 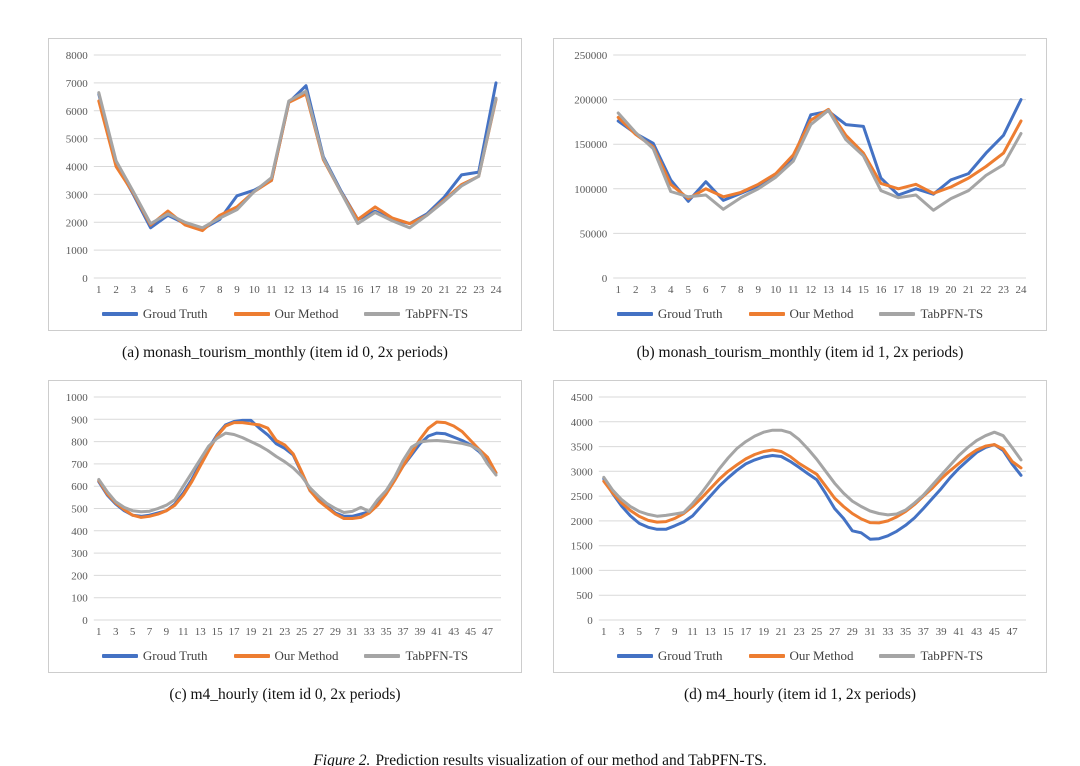 I want to click on y-axis-tick-label: 3000, so click(x=582, y=472).